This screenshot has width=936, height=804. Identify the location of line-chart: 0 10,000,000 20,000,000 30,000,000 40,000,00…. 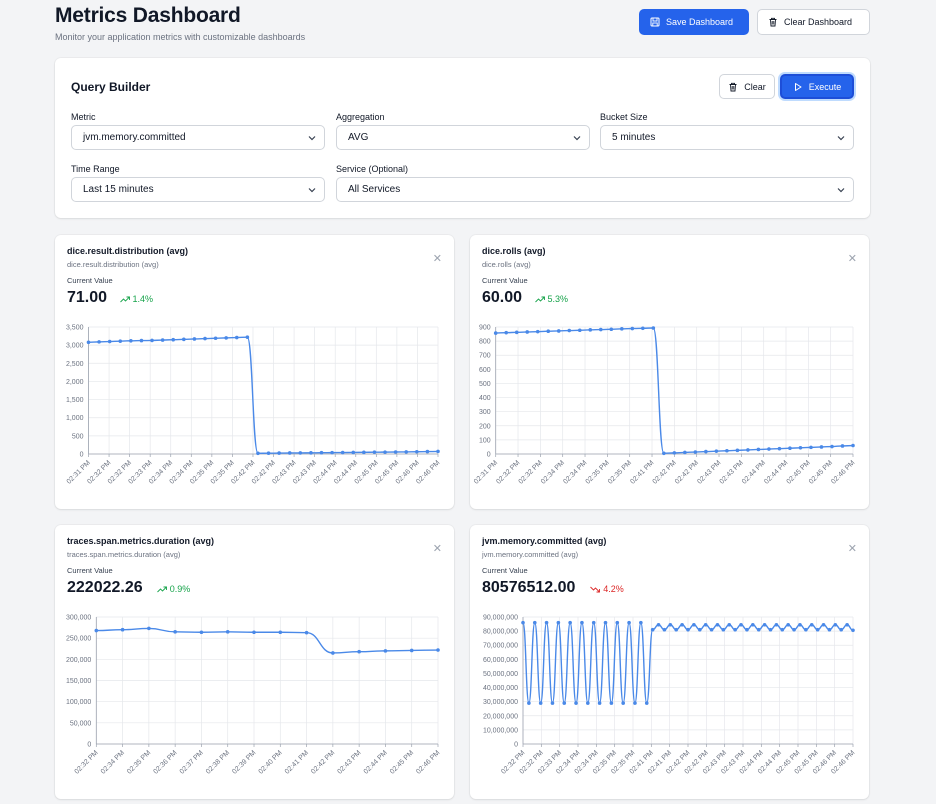
(670, 695).